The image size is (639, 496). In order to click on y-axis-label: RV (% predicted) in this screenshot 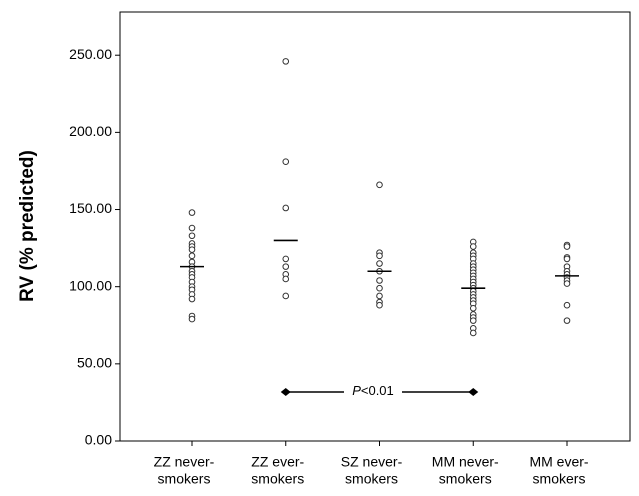, I will do `click(27, 226)`.